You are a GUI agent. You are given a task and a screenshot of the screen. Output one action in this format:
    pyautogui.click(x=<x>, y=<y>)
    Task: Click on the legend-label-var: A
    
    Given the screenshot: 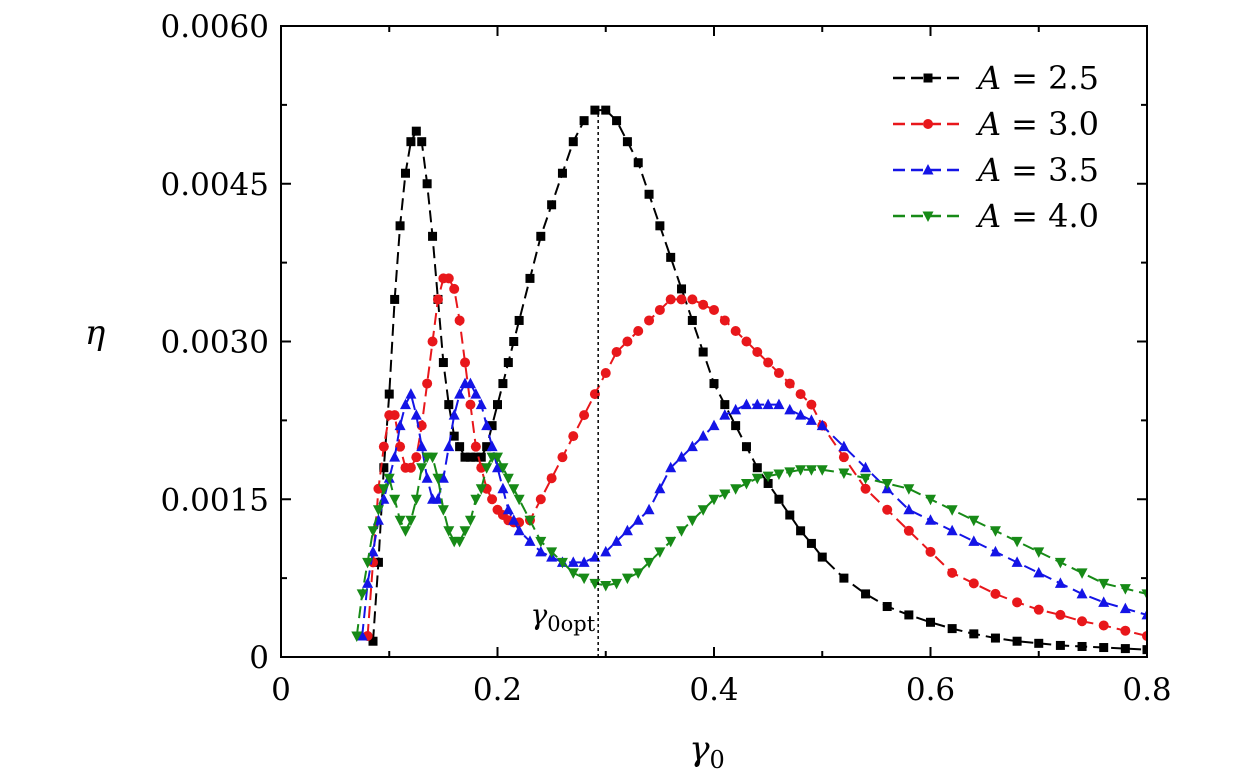 What is the action you would take?
    pyautogui.click(x=988, y=124)
    